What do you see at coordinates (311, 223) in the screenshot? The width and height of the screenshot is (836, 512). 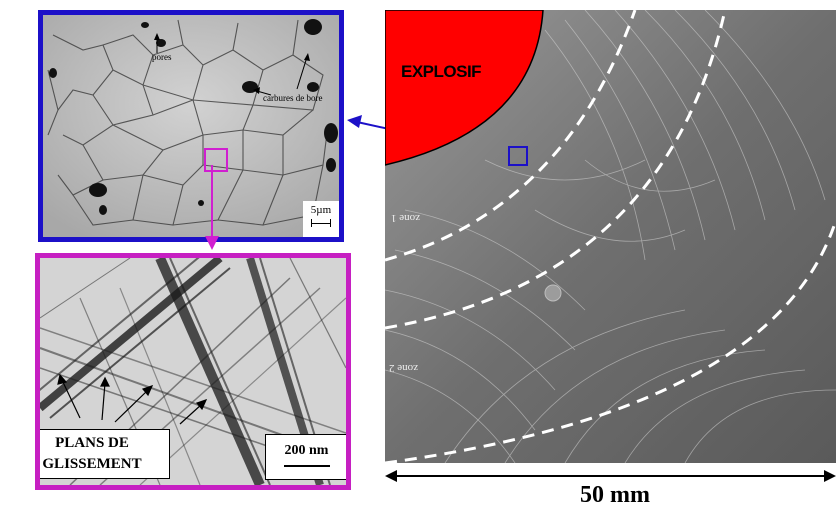 I see `sem-scale-tick-left` at bounding box center [311, 223].